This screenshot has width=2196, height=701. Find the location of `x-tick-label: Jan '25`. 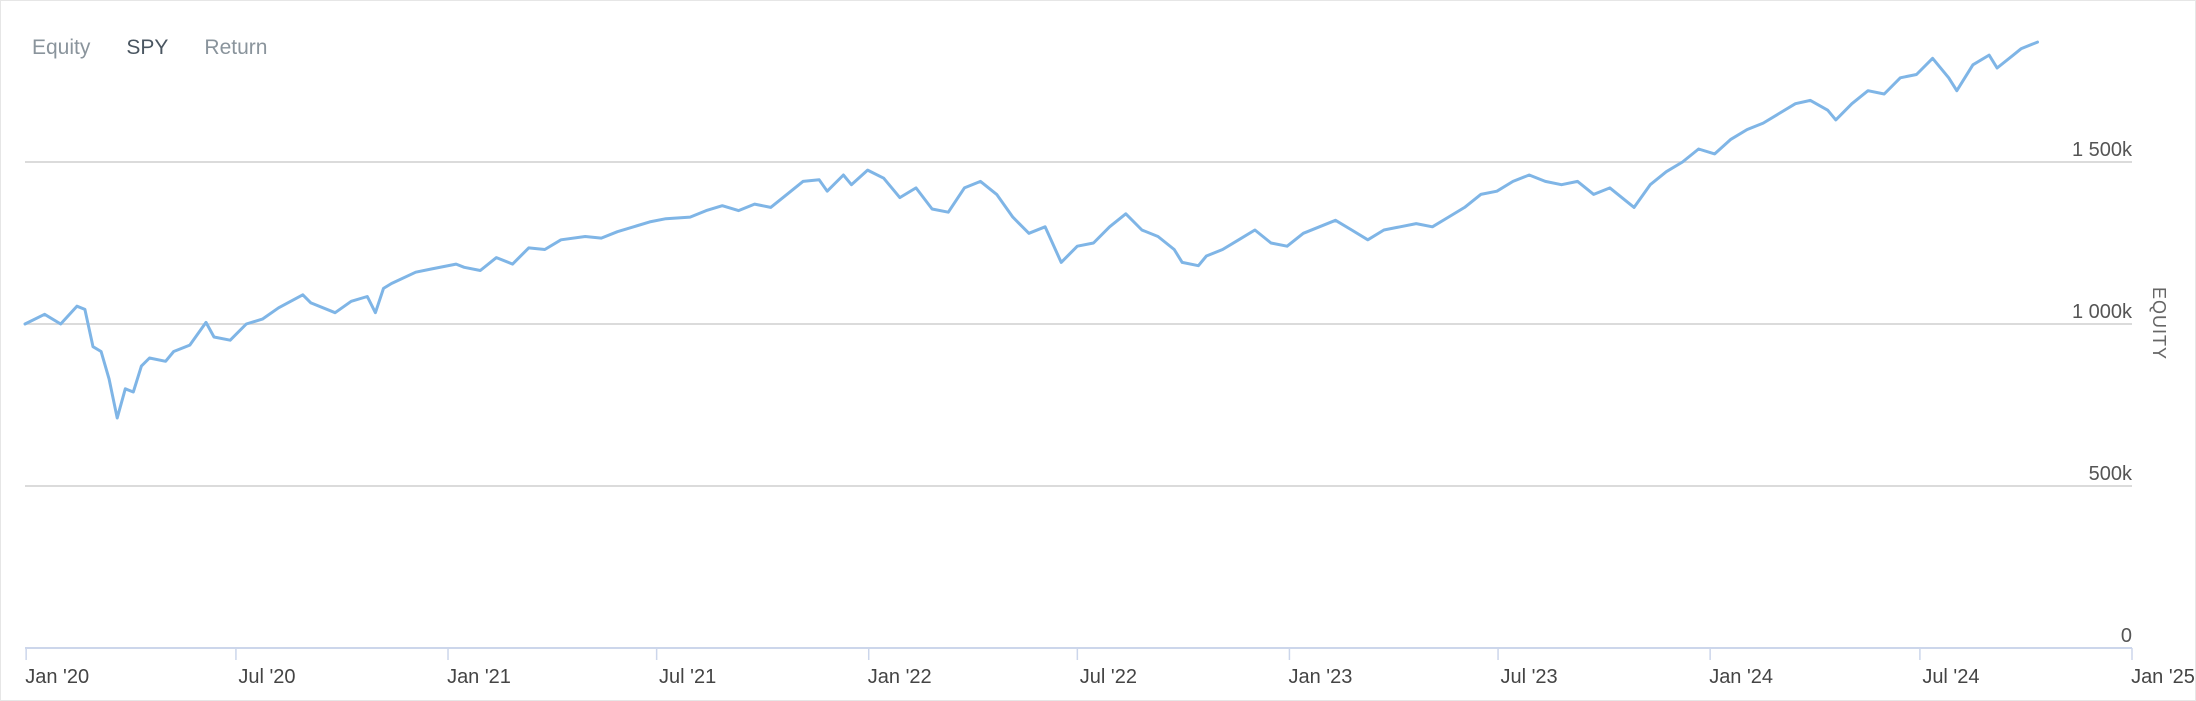

x-tick-label: Jan '25 is located at coordinates (2163, 677).